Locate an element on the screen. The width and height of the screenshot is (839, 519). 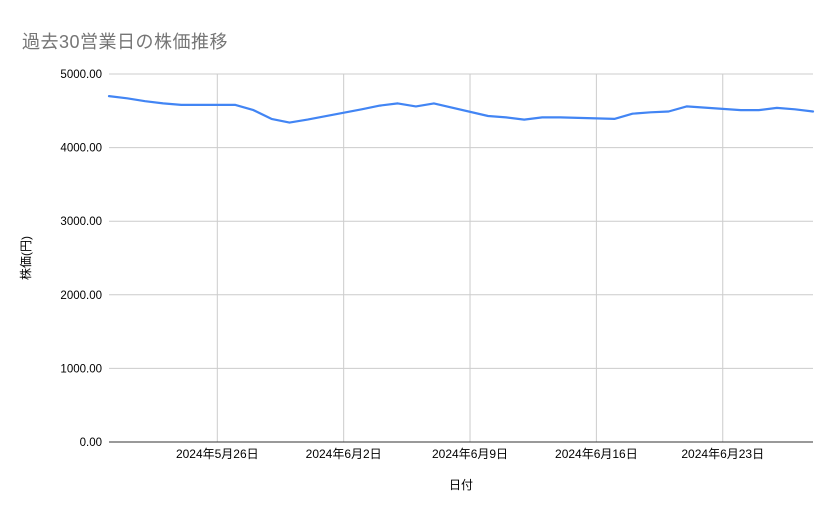
y-tick-label: 4000.00 is located at coordinates (81, 149).